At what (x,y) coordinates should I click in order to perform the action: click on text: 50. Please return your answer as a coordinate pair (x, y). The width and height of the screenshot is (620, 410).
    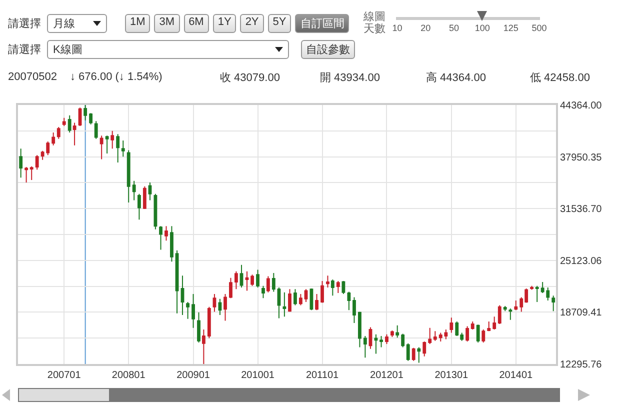
    Looking at the image, I should click on (454, 28).